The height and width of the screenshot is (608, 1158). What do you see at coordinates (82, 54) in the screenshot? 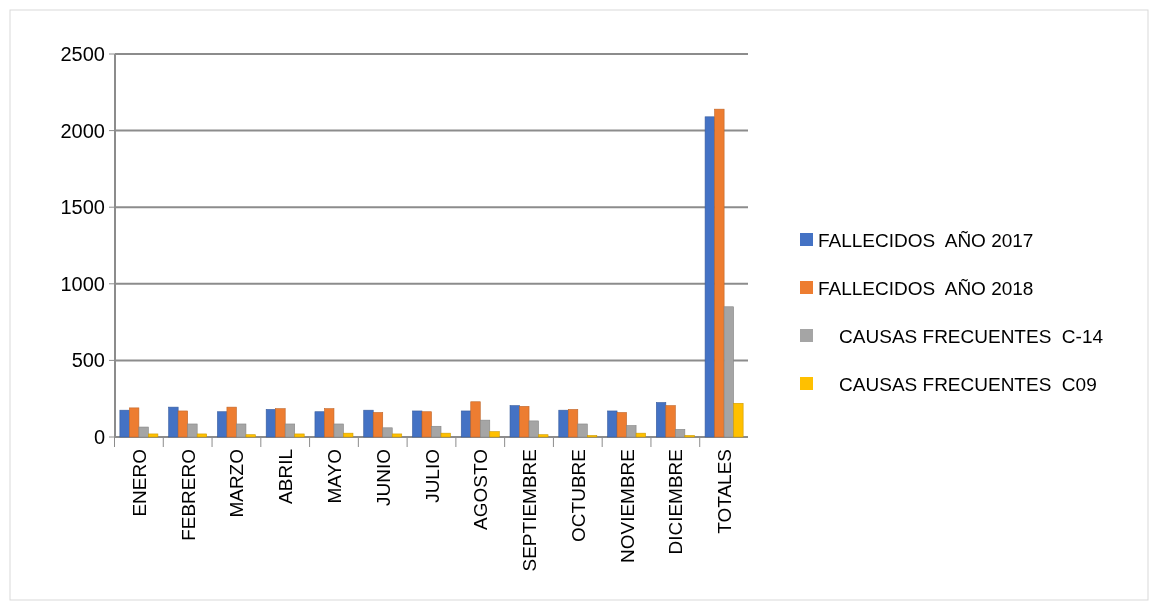
I see `y-tick-label: 2500` at bounding box center [82, 54].